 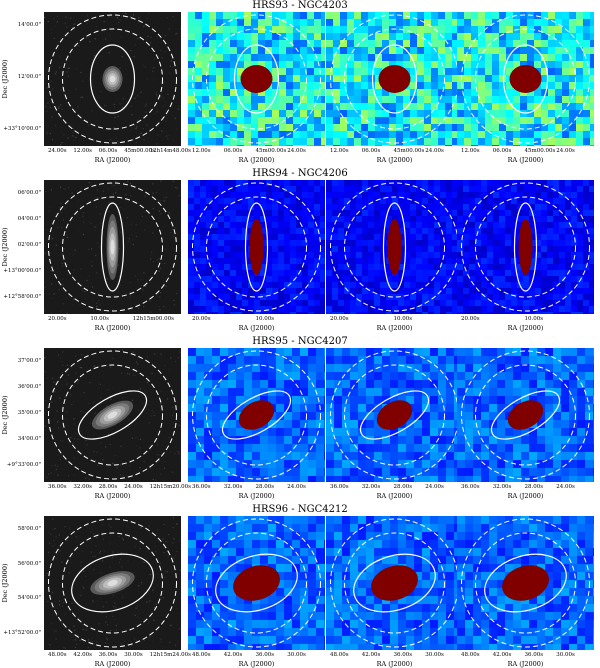 What do you see at coordinates (21, 529) in the screenshot?
I see `y-tick-label: 58'00.0"` at bounding box center [21, 529].